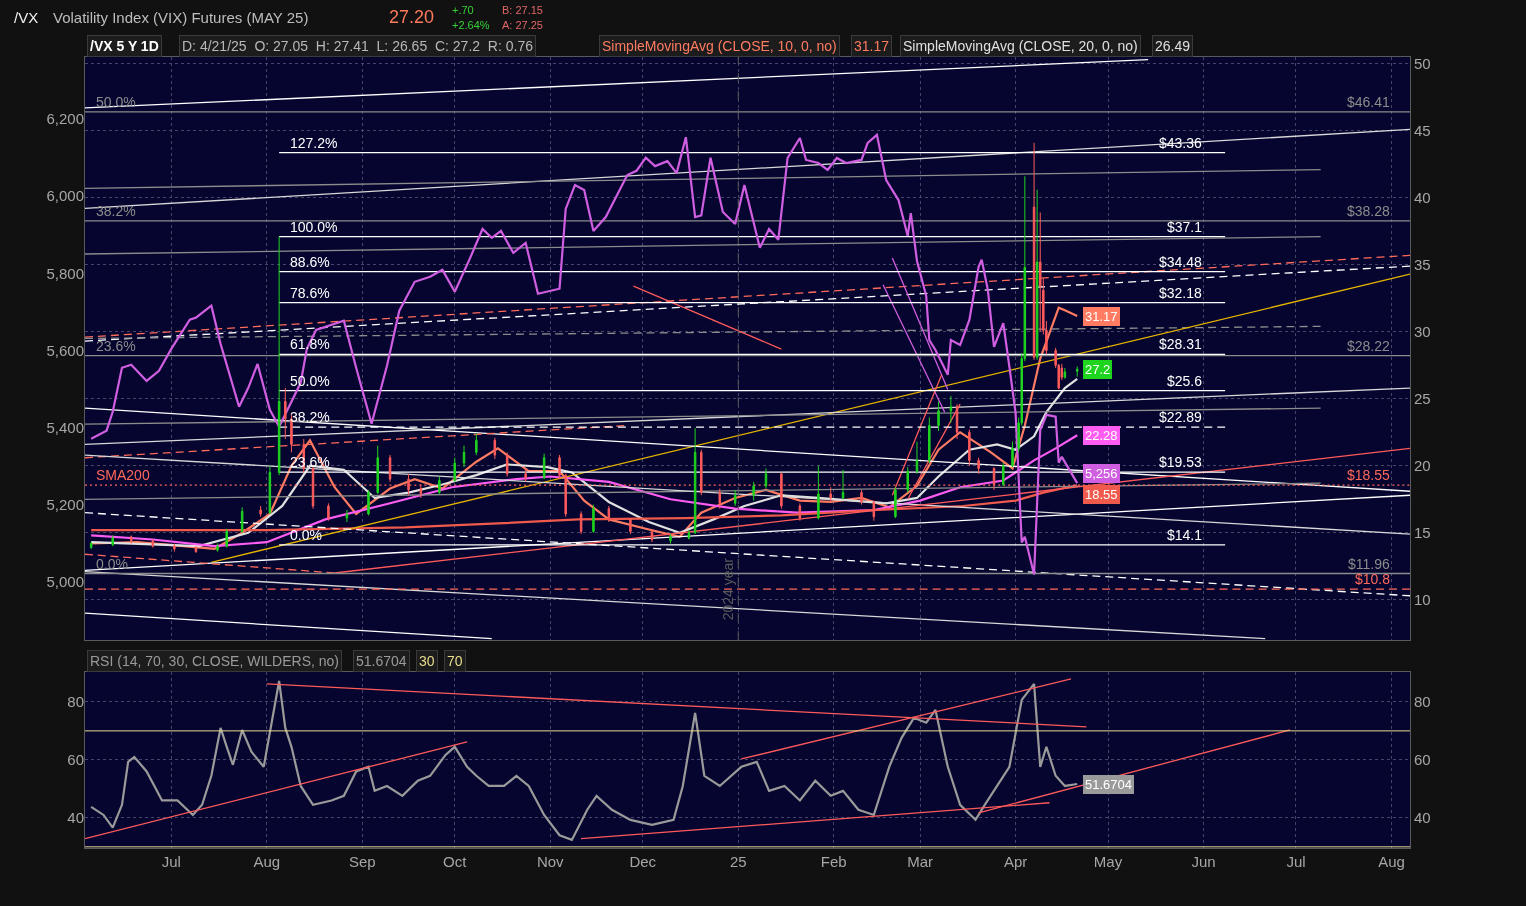 The image size is (1526, 906). Describe the element at coordinates (65, 196) in the screenshot. I see `y2-tick-label: 6,000` at that location.